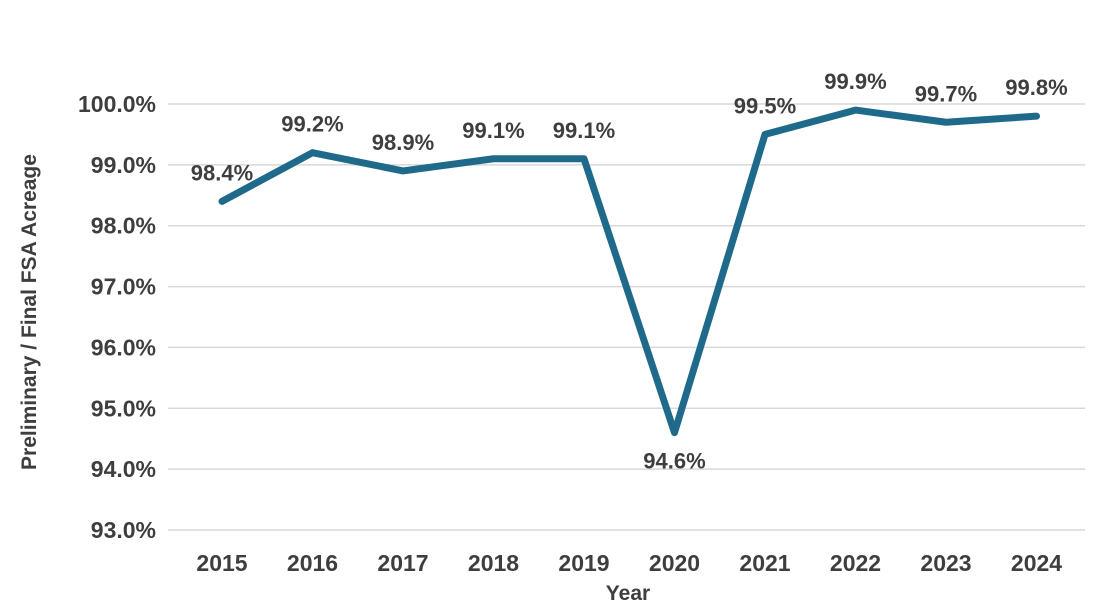  What do you see at coordinates (403, 142) in the screenshot?
I see `data-point-label: 98.9%` at bounding box center [403, 142].